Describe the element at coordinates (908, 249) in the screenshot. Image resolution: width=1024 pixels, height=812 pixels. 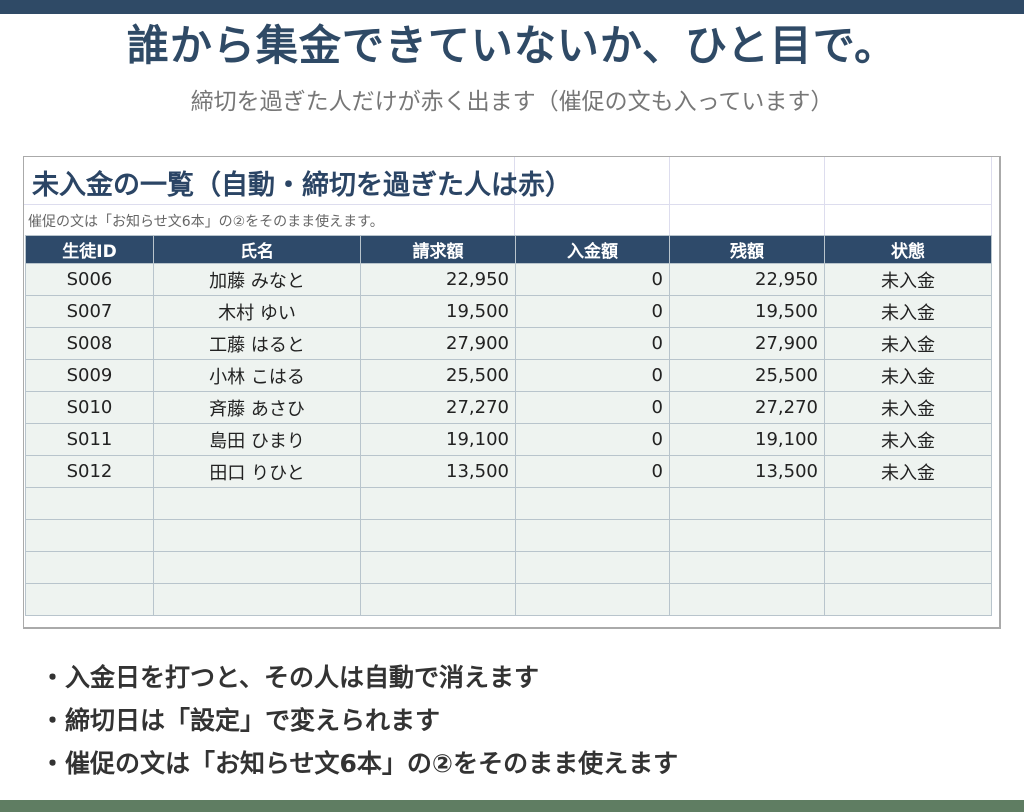
I see `column-header: 状態` at that location.